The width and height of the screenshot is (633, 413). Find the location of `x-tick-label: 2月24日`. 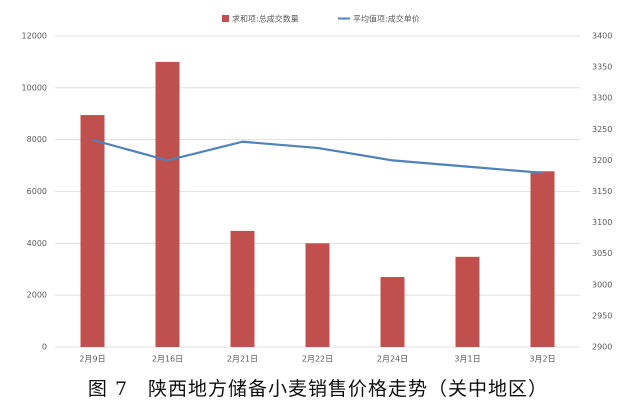

x-tick-label: 2月24日 is located at coordinates (392, 359).